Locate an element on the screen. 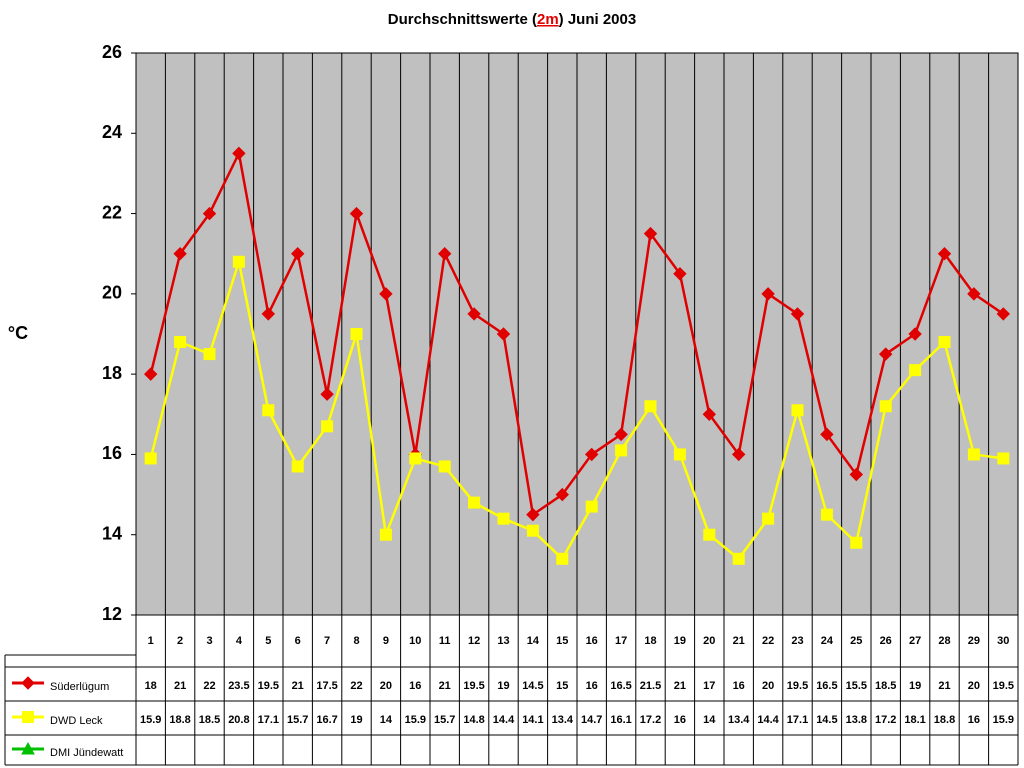 The height and width of the screenshot is (768, 1024). y-tick-label: 24 is located at coordinates (112, 132).